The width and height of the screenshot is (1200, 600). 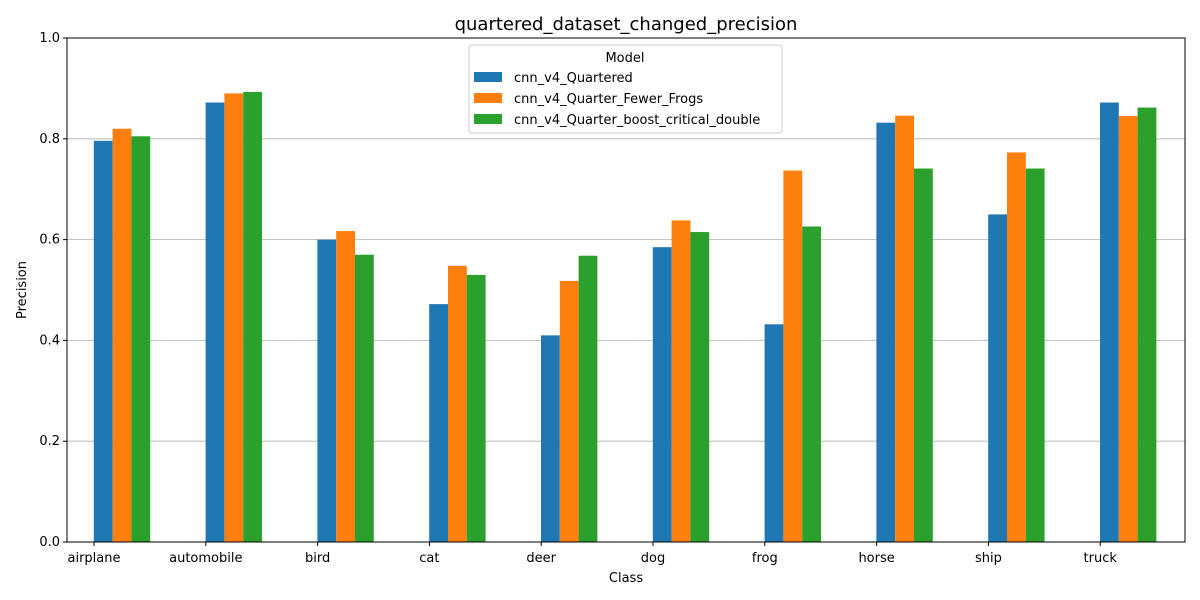 I want to click on x-tick-label: ship, so click(x=988, y=558).